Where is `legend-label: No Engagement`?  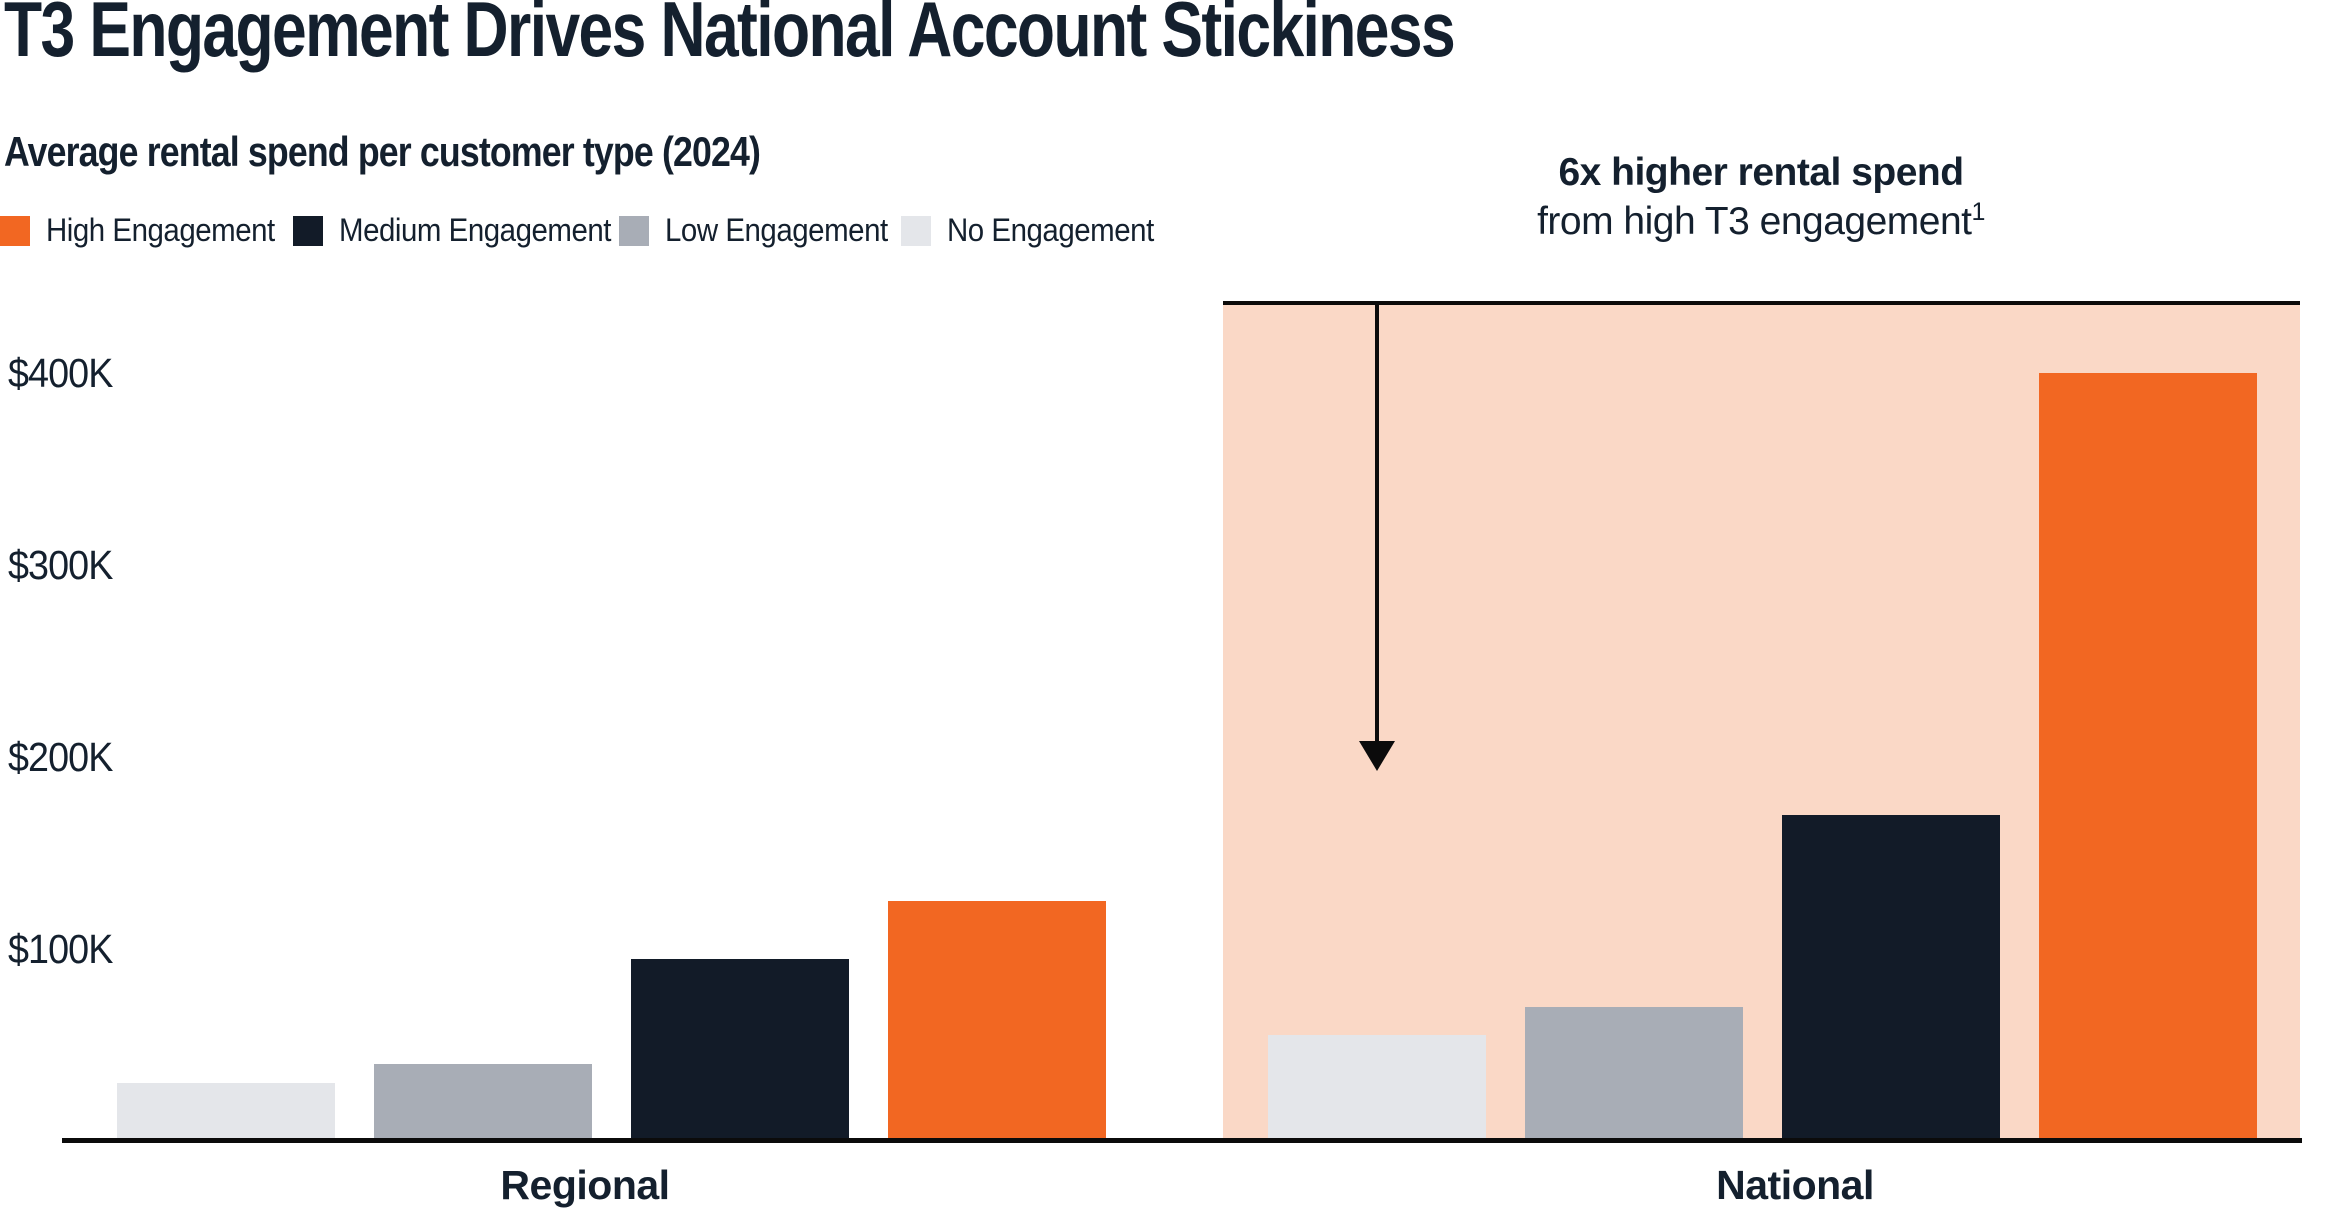
legend-label: No Engagement is located at coordinates (1050, 230).